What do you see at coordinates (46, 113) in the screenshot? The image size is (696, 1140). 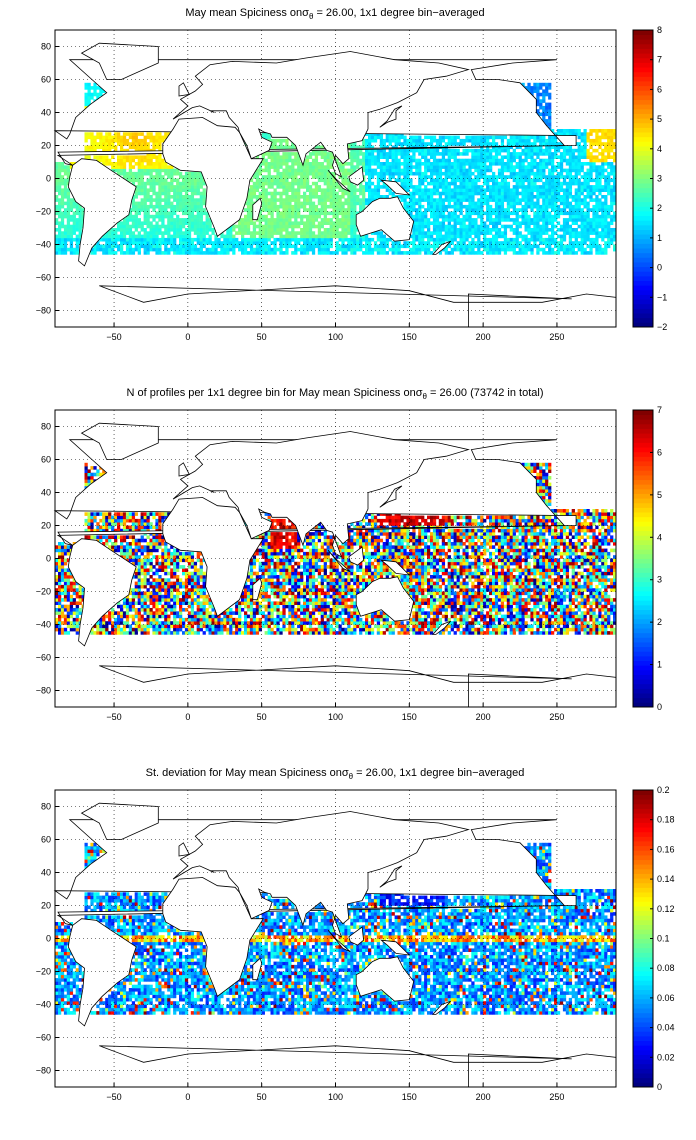 I see `y-tick-label: 40` at bounding box center [46, 113].